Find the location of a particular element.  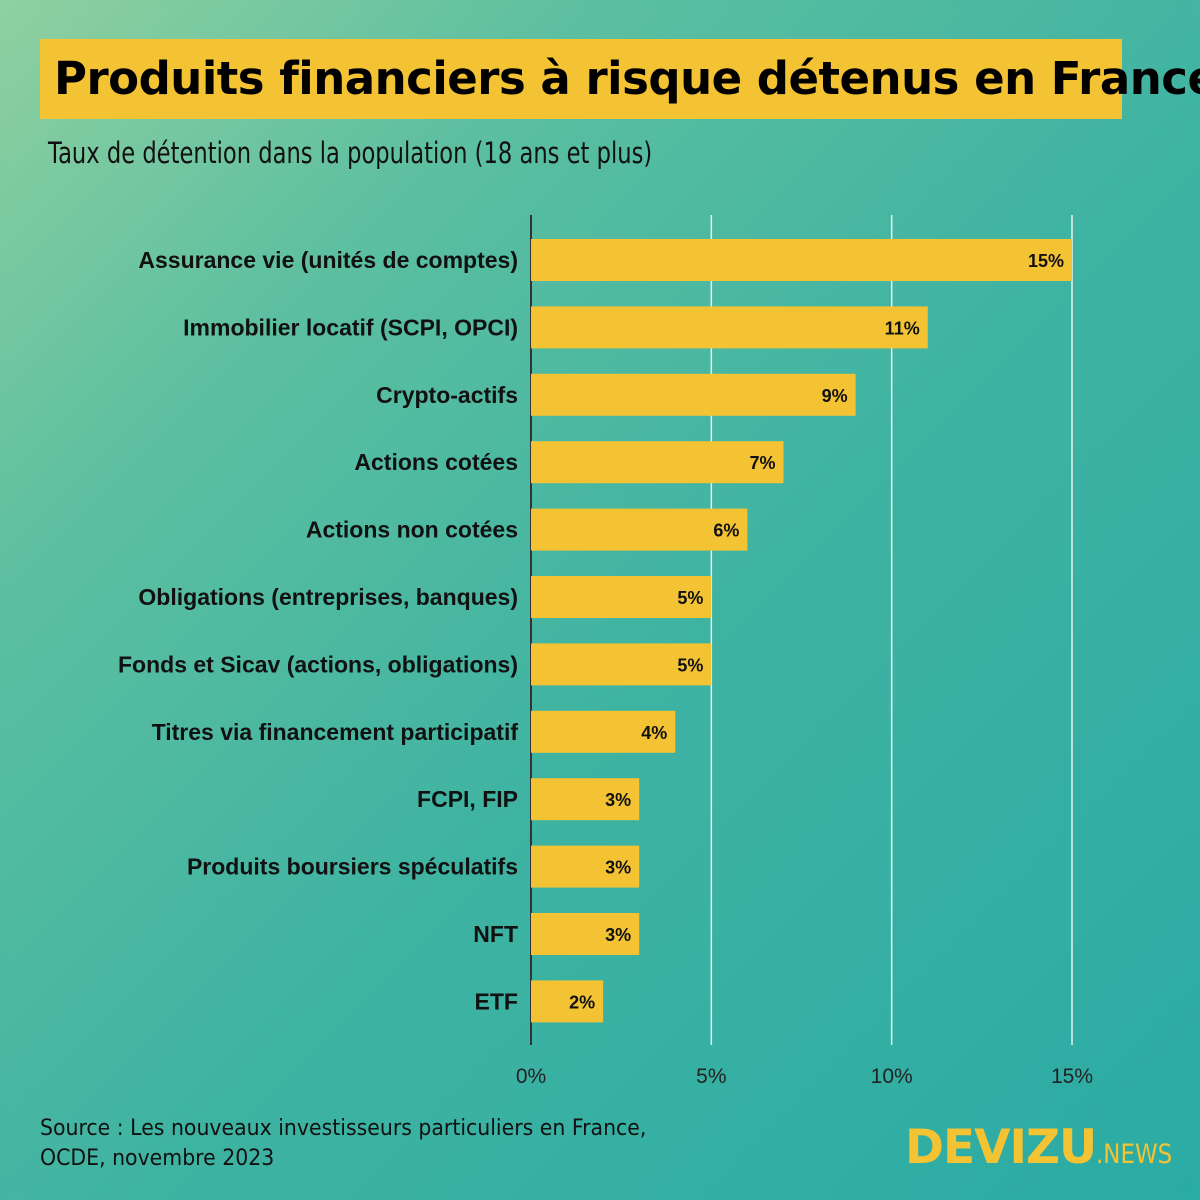

category-label: Obligations (entreprises, banques) is located at coordinates (328, 597).